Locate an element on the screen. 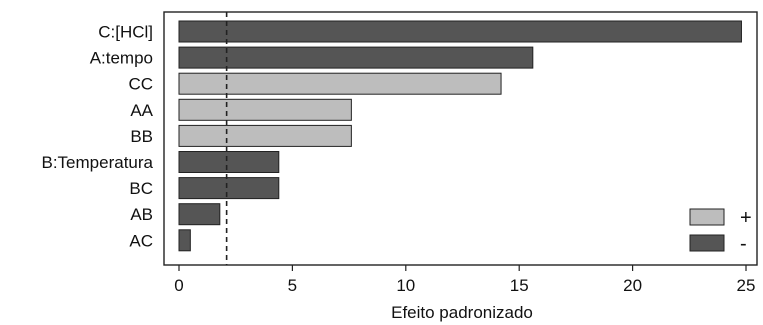 This screenshot has height=325, width=763. category-label: AA is located at coordinates (141, 110).